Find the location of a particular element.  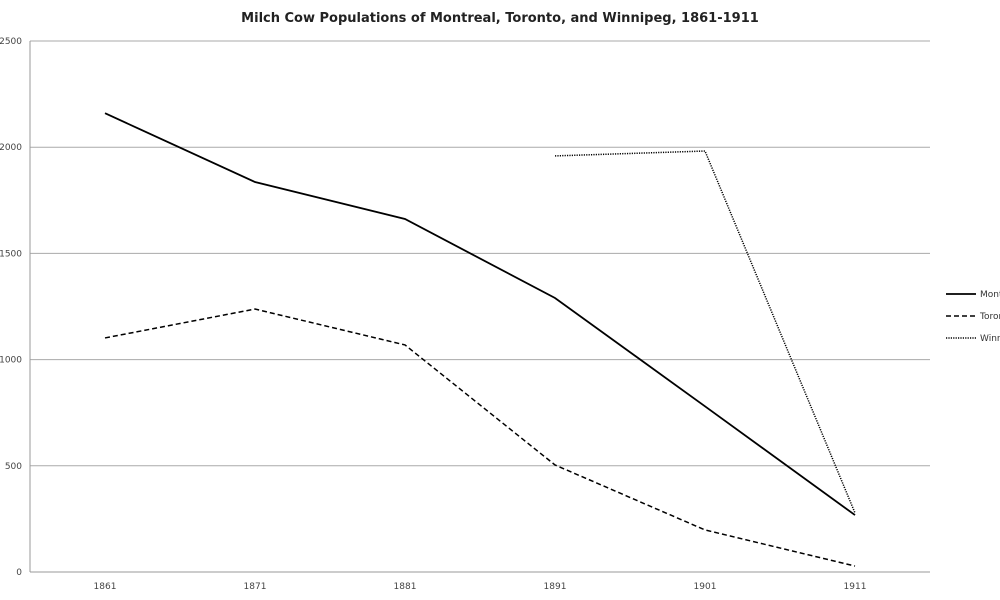

x-tick-label: 1861 is located at coordinates (105, 587).